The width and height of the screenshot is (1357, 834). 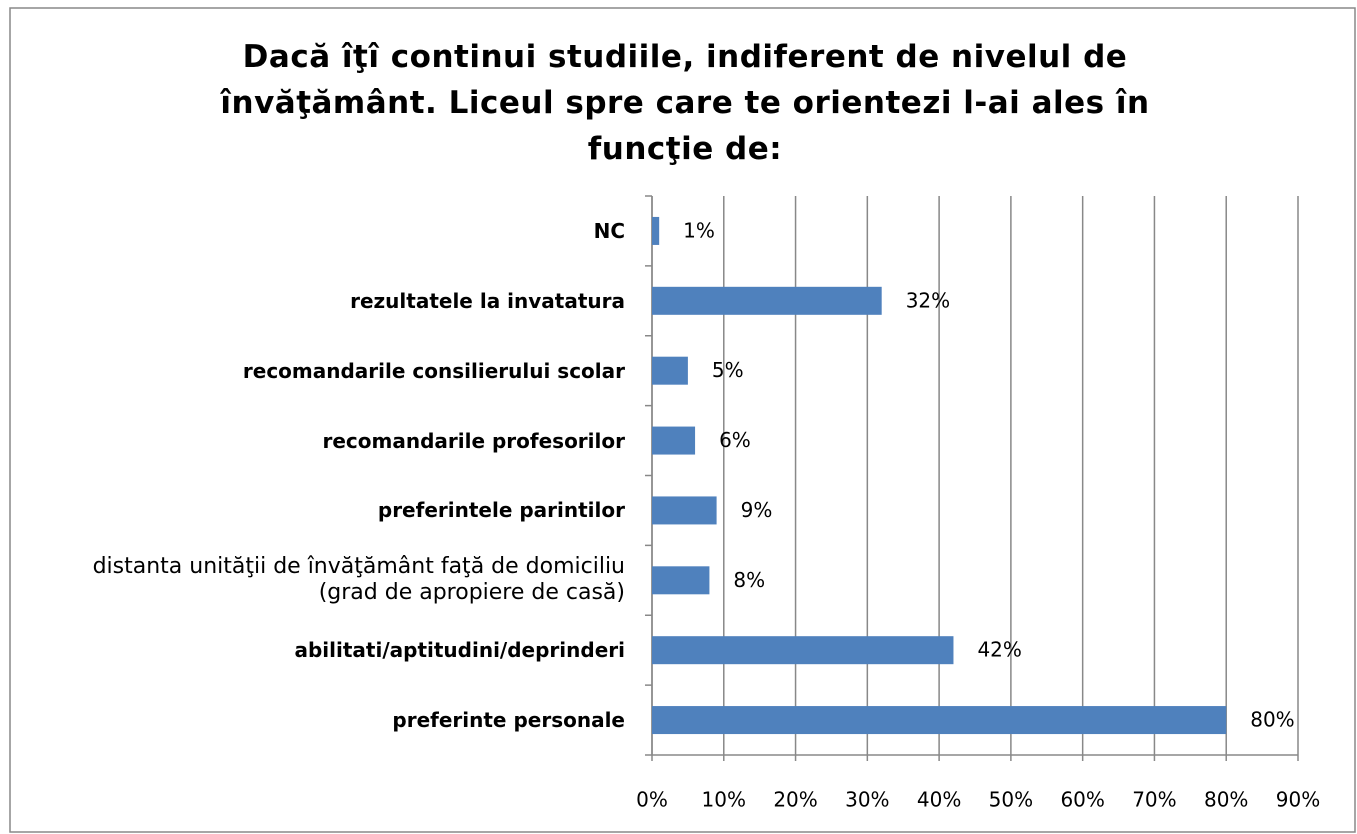 I want to click on x-tick-label: 60%, so click(x=1082, y=800).